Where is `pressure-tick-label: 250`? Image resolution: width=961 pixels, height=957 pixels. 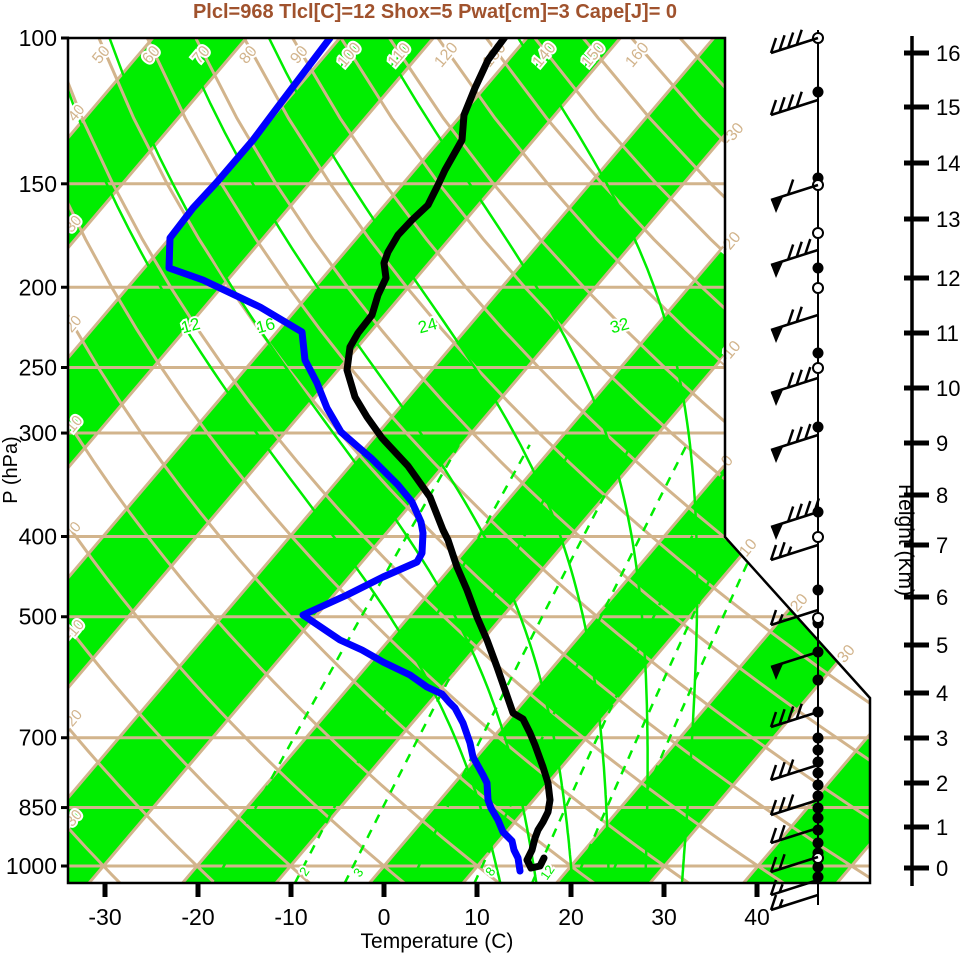 pressure-tick-label: 250 is located at coordinates (38, 367).